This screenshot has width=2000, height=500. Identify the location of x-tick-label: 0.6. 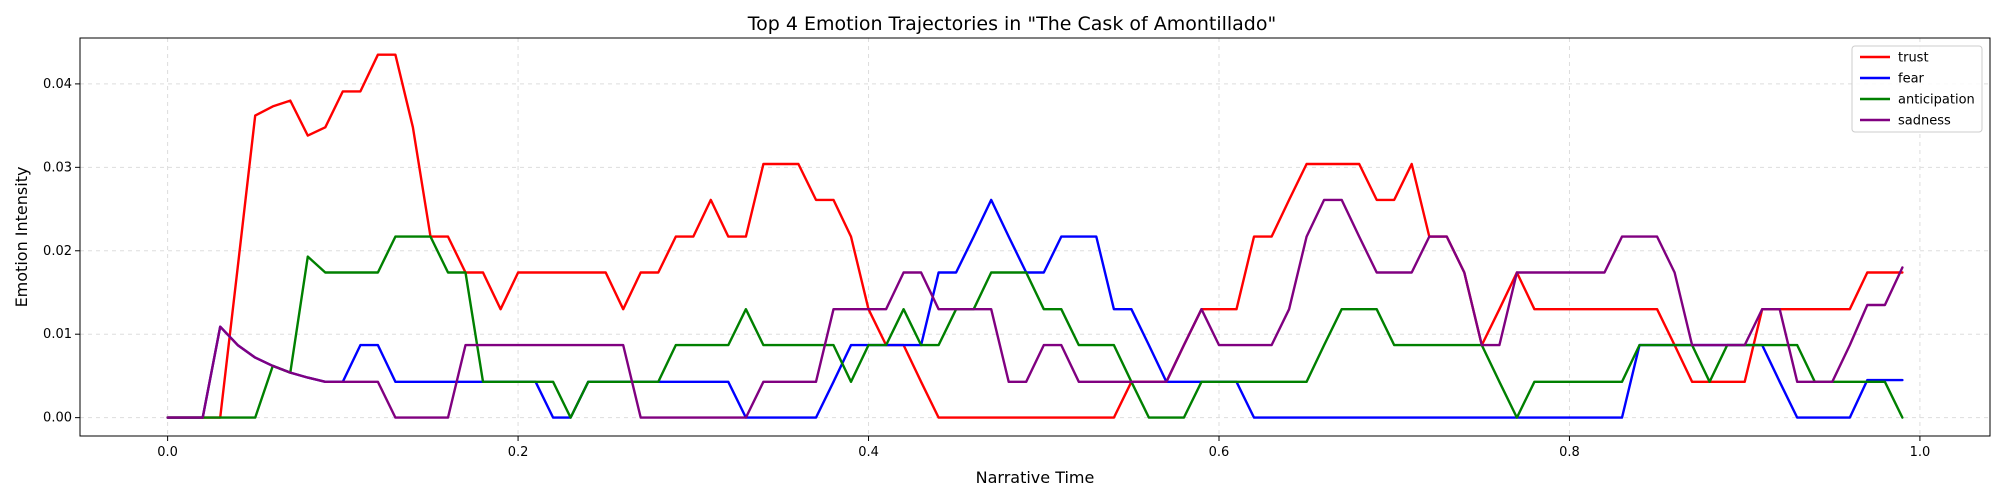
(1219, 452).